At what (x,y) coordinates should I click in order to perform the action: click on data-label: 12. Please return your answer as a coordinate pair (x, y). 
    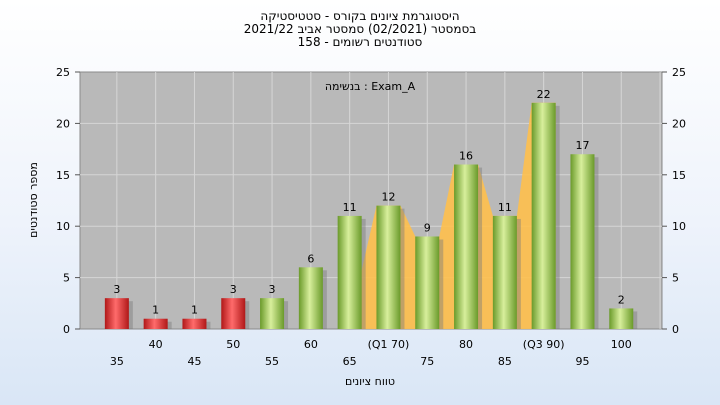
    Looking at the image, I should click on (388, 197).